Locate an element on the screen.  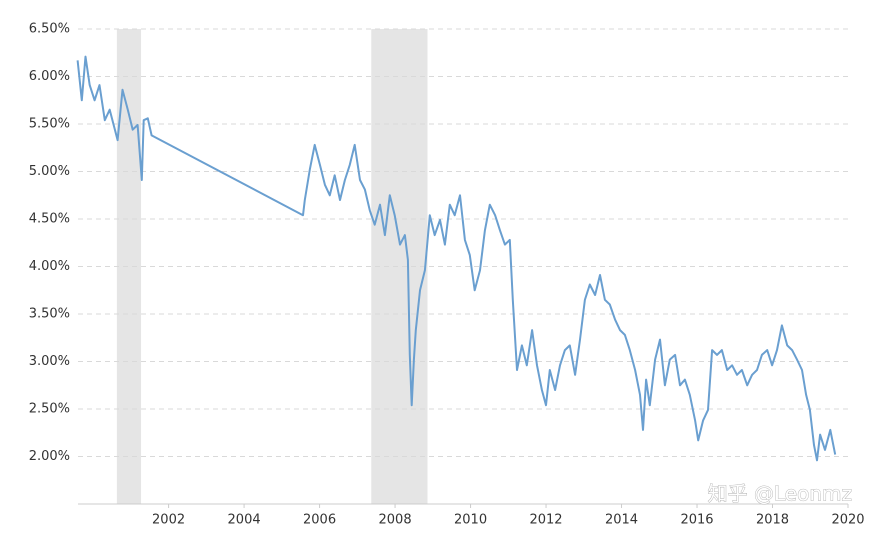
x-tick-label: 2006 is located at coordinates (319, 520).